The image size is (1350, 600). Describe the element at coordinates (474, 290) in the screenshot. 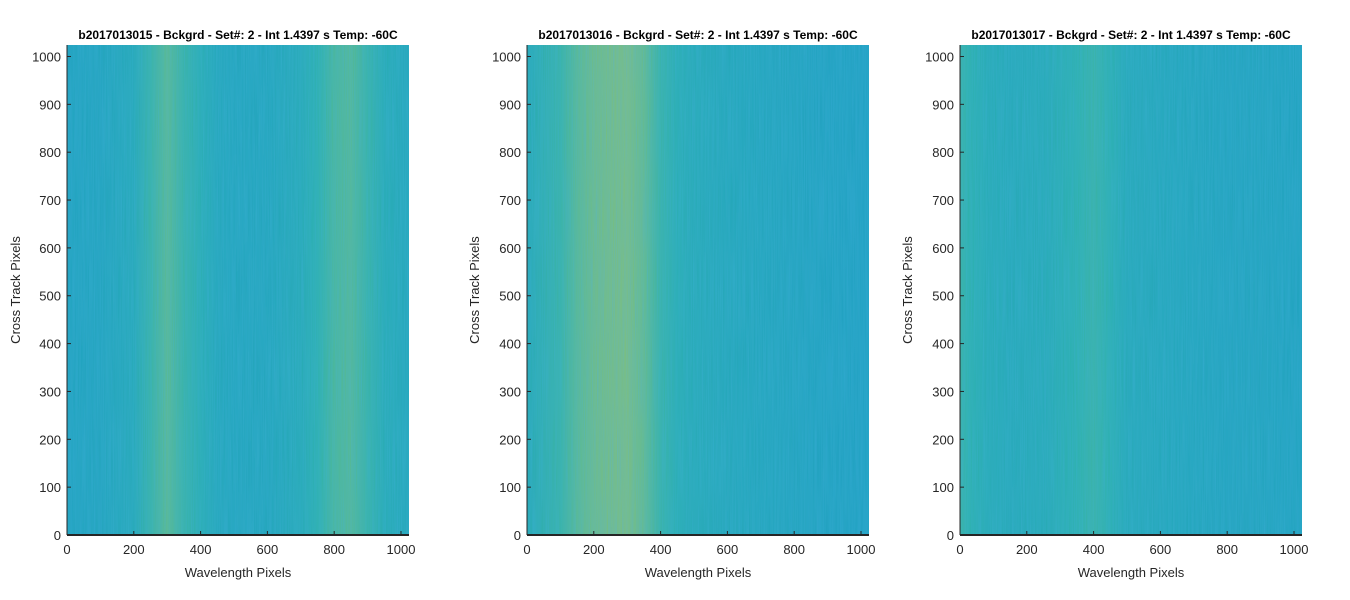

I see `subplot-2-y-label: Cross Track Pixels` at that location.